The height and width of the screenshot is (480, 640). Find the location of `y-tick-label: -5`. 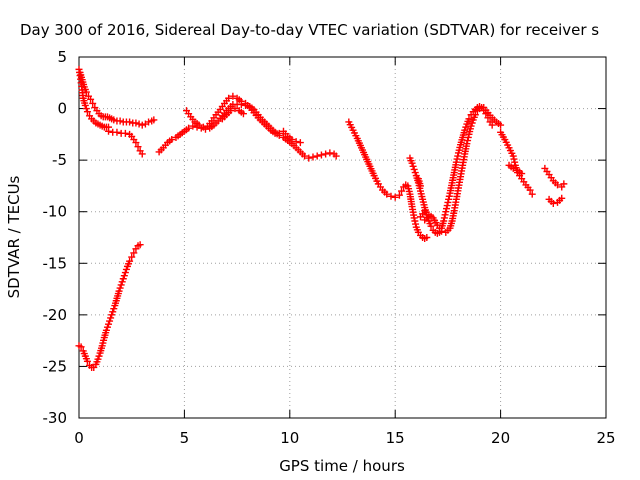

y-tick-label: -5 is located at coordinates (59, 160).